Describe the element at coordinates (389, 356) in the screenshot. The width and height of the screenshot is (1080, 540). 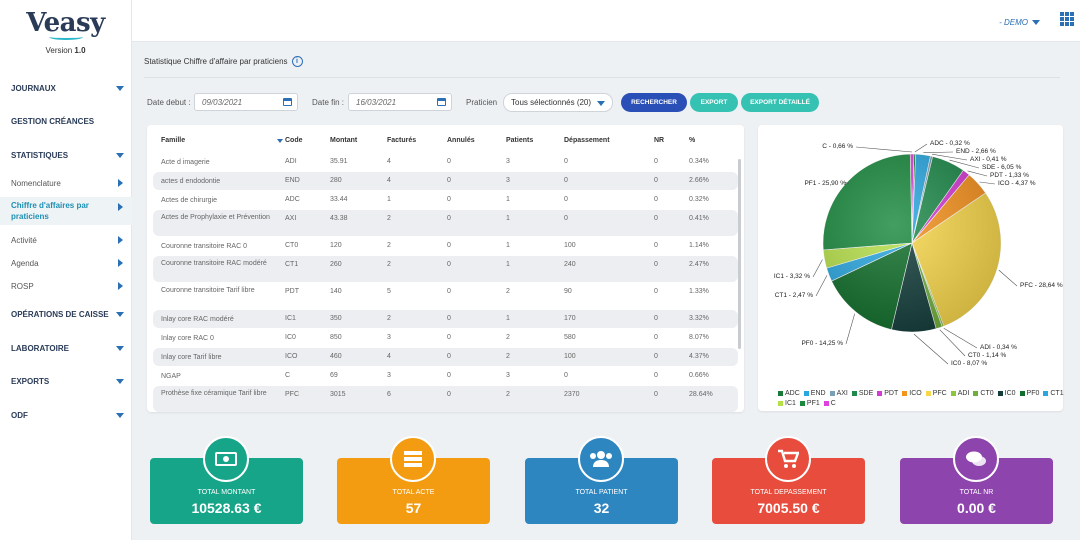
I see `cell-factures: 4` at that location.